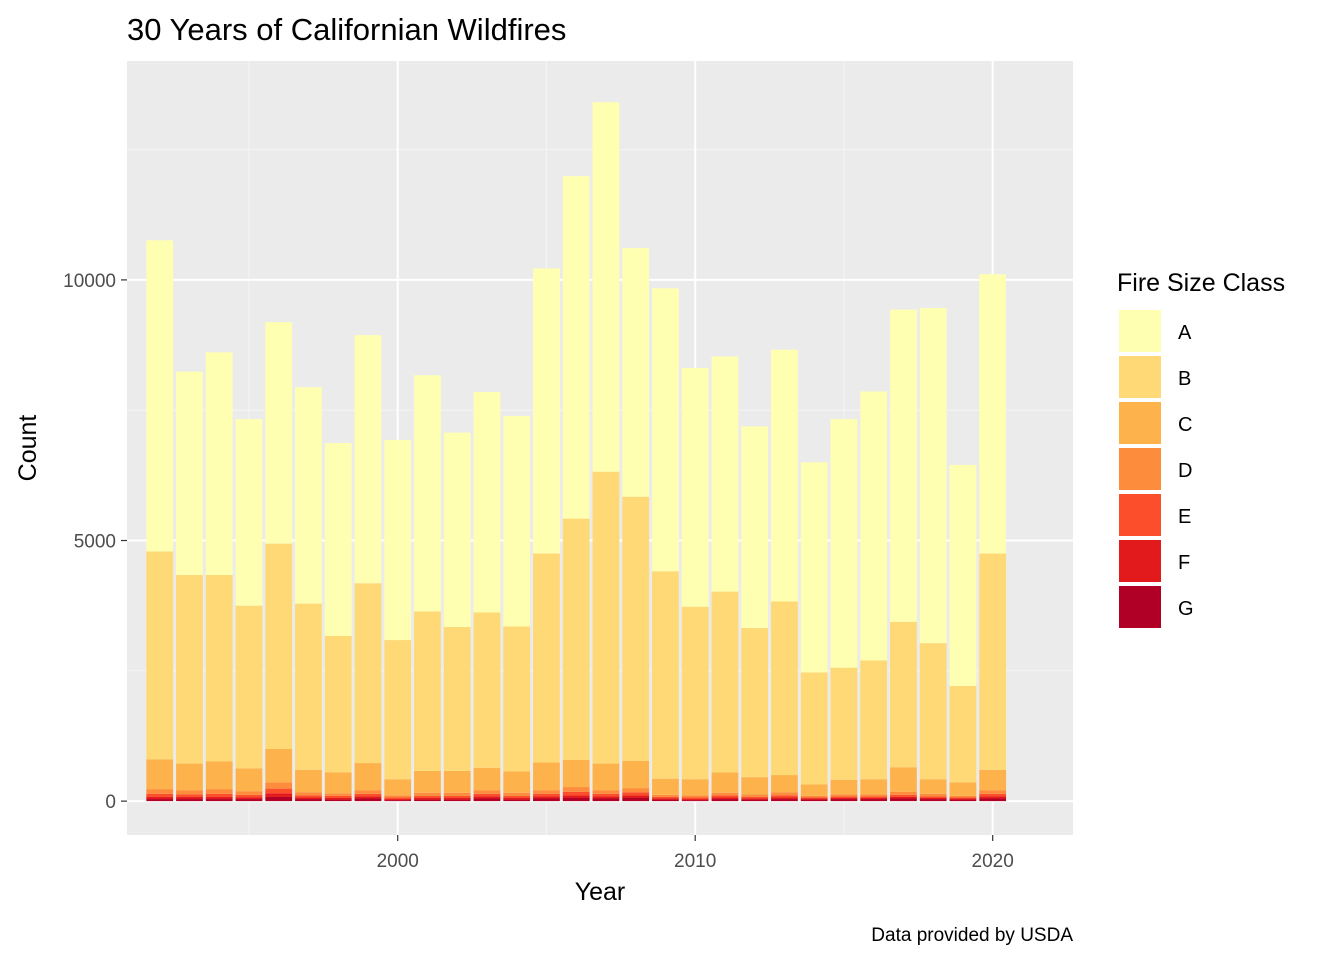 The height and width of the screenshot is (960, 1344). Describe the element at coordinates (993, 780) in the screenshot. I see `bar-segment-C-2020` at that location.